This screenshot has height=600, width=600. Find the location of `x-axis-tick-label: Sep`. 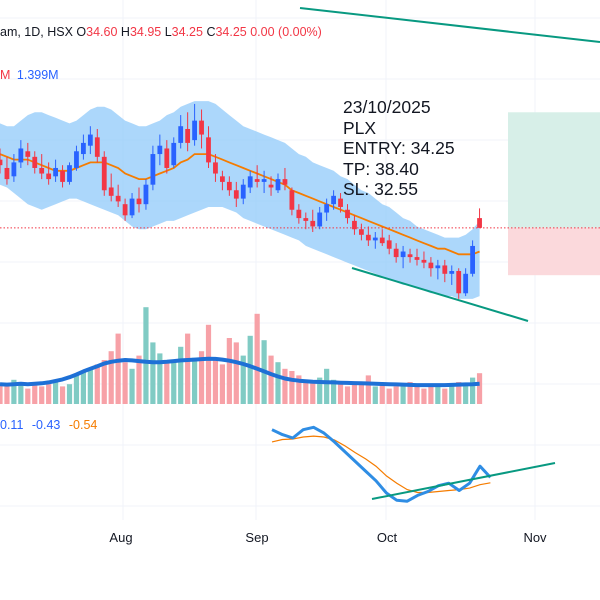

x-axis-tick-label: Sep is located at coordinates (256, 537).